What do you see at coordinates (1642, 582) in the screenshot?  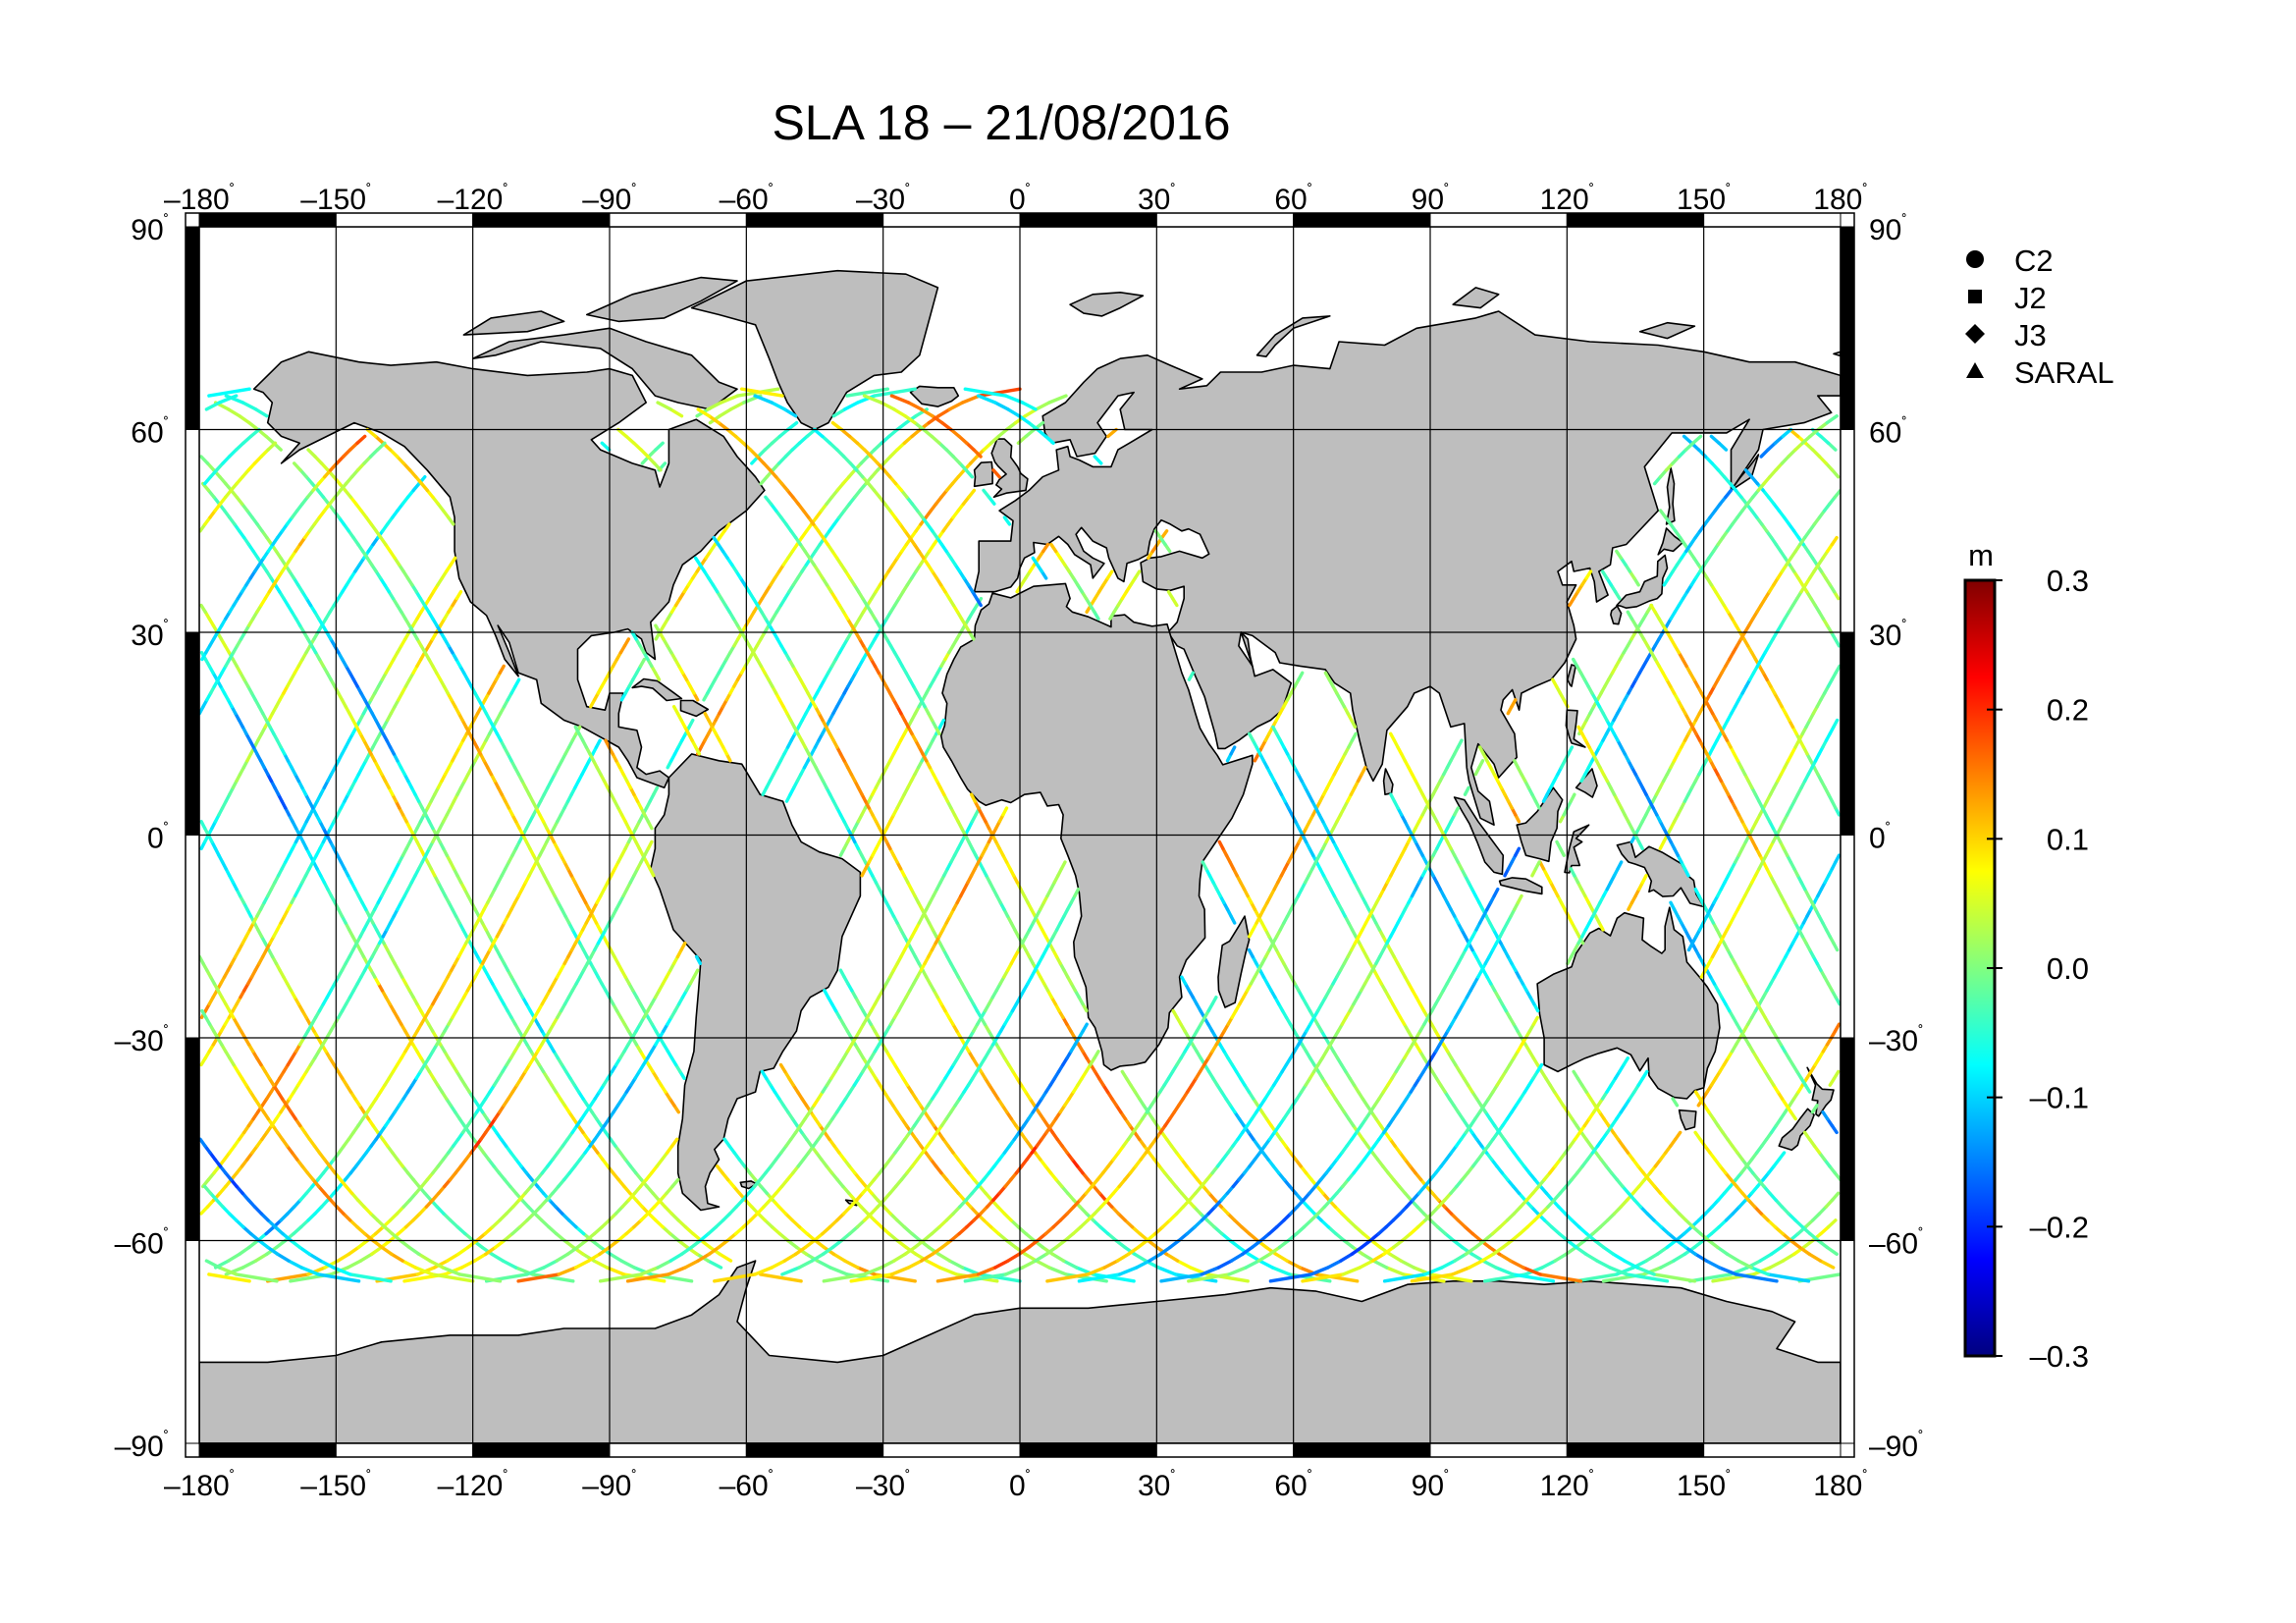 I see `land-japan-honshu` at bounding box center [1642, 582].